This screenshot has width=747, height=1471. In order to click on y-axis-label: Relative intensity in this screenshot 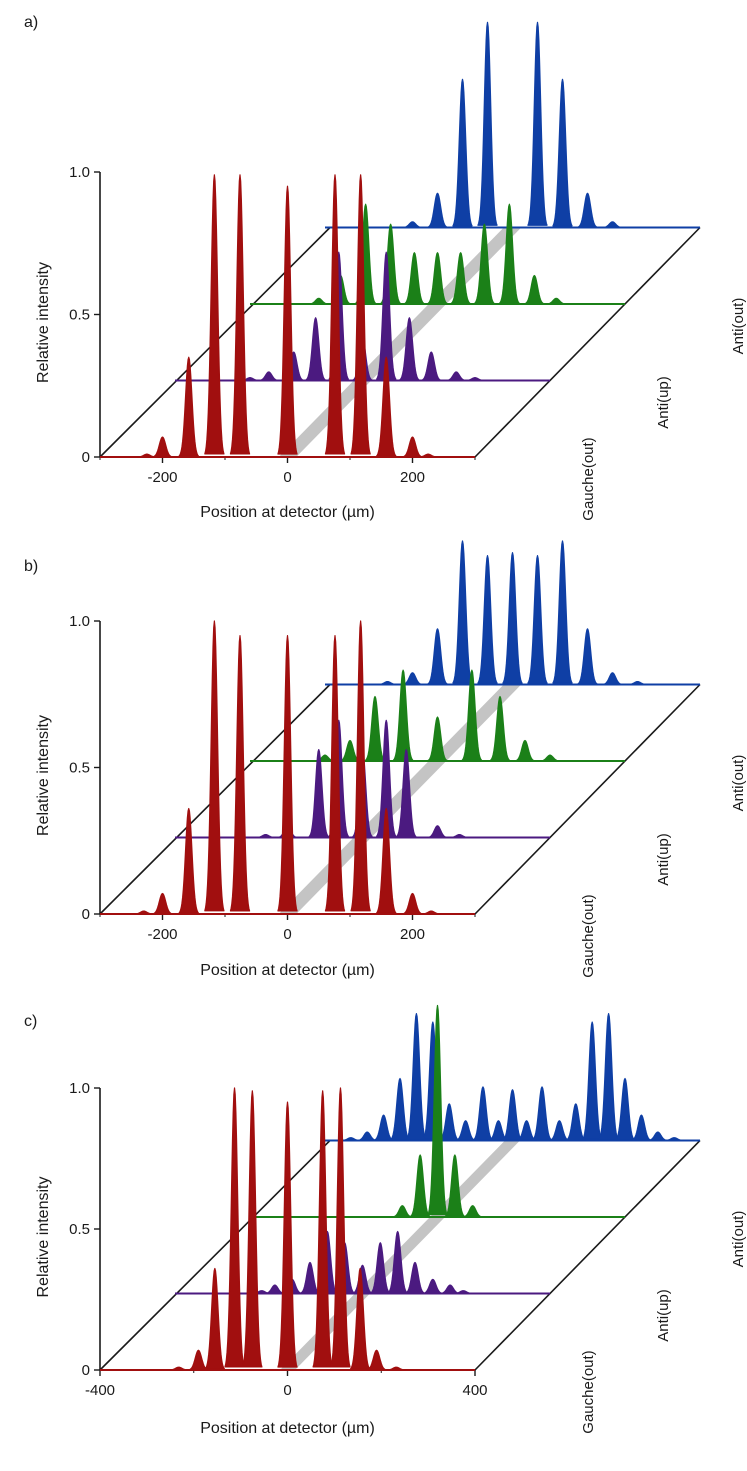, I will do `click(43, 1237)`.